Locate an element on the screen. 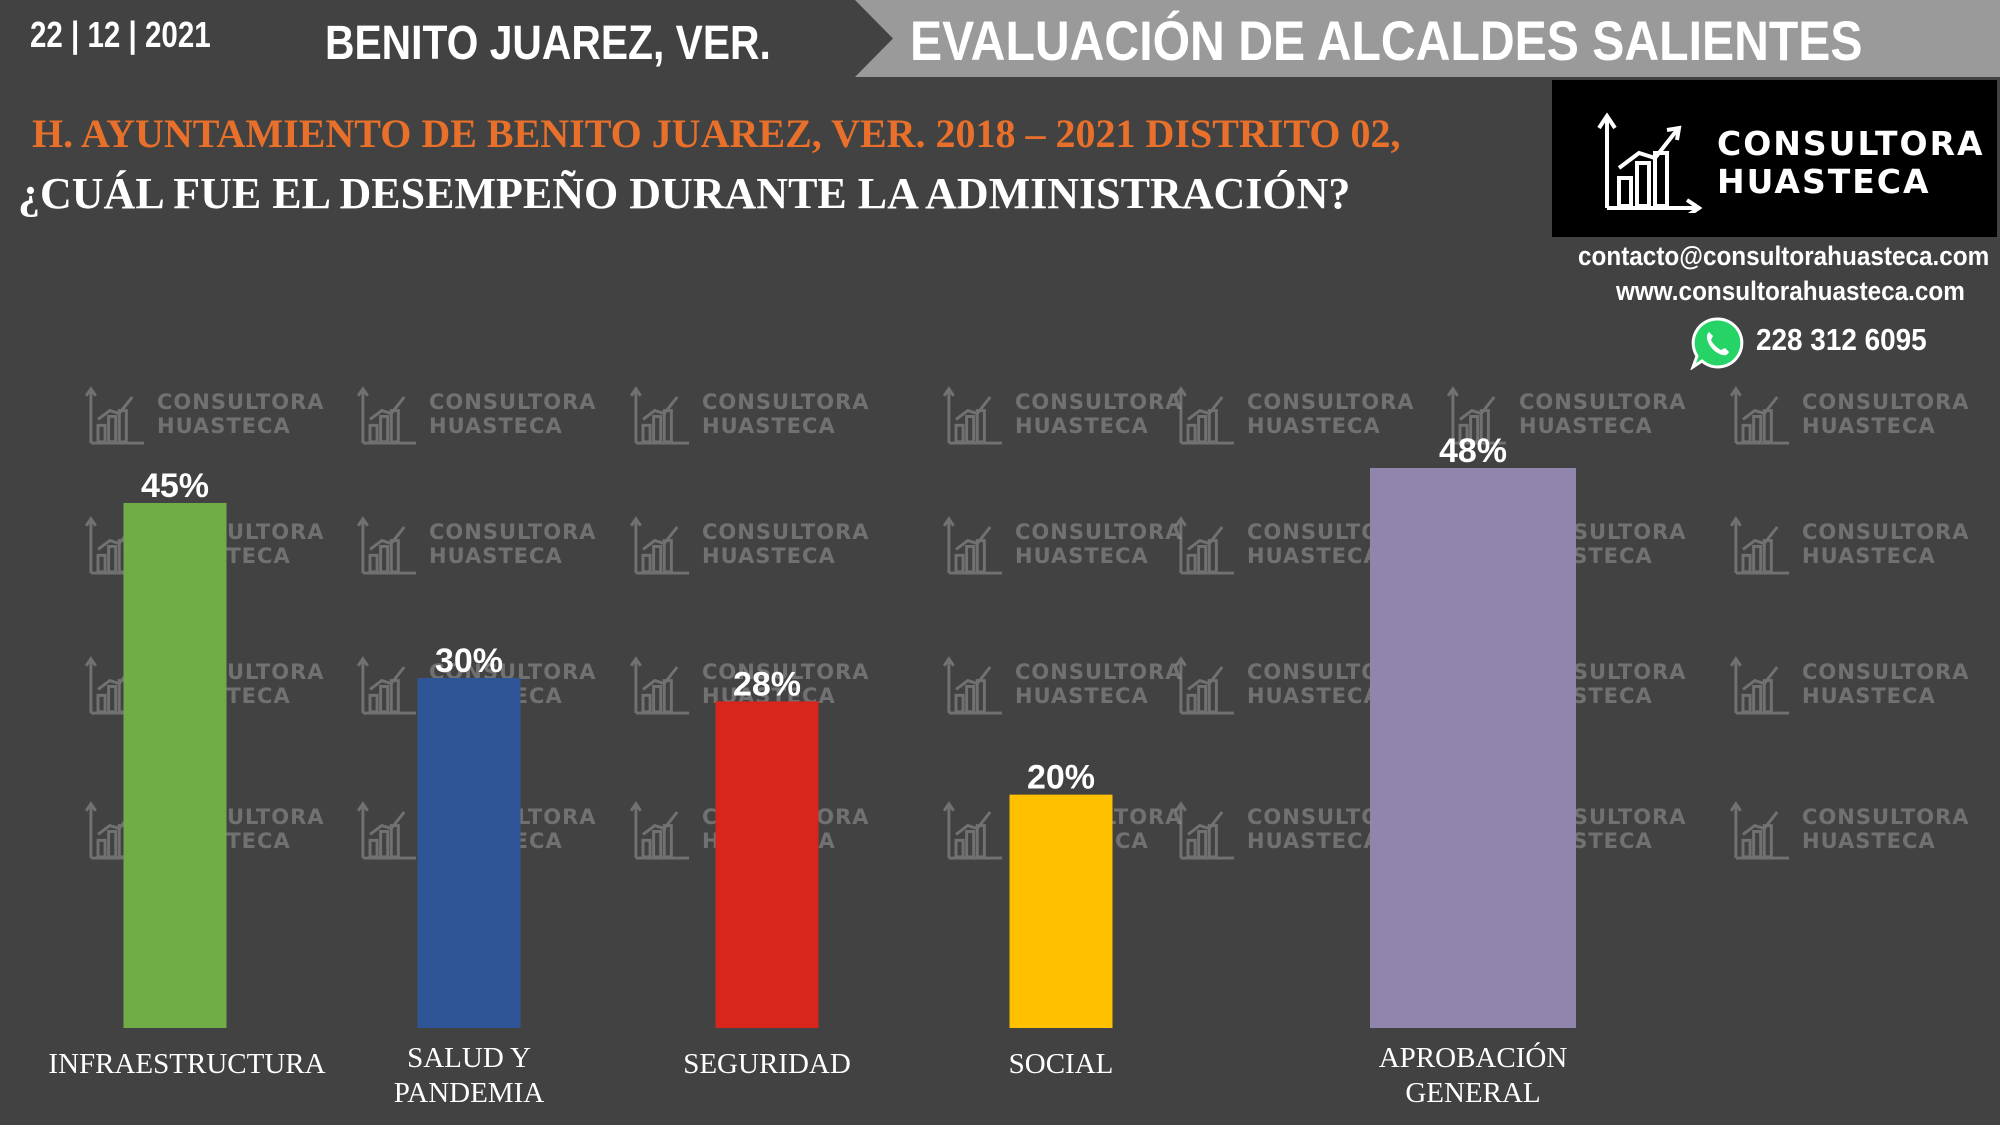 The width and height of the screenshot is (2000, 1125). contact-email: contacto@consultorahuasteca.com is located at coordinates (1784, 256).